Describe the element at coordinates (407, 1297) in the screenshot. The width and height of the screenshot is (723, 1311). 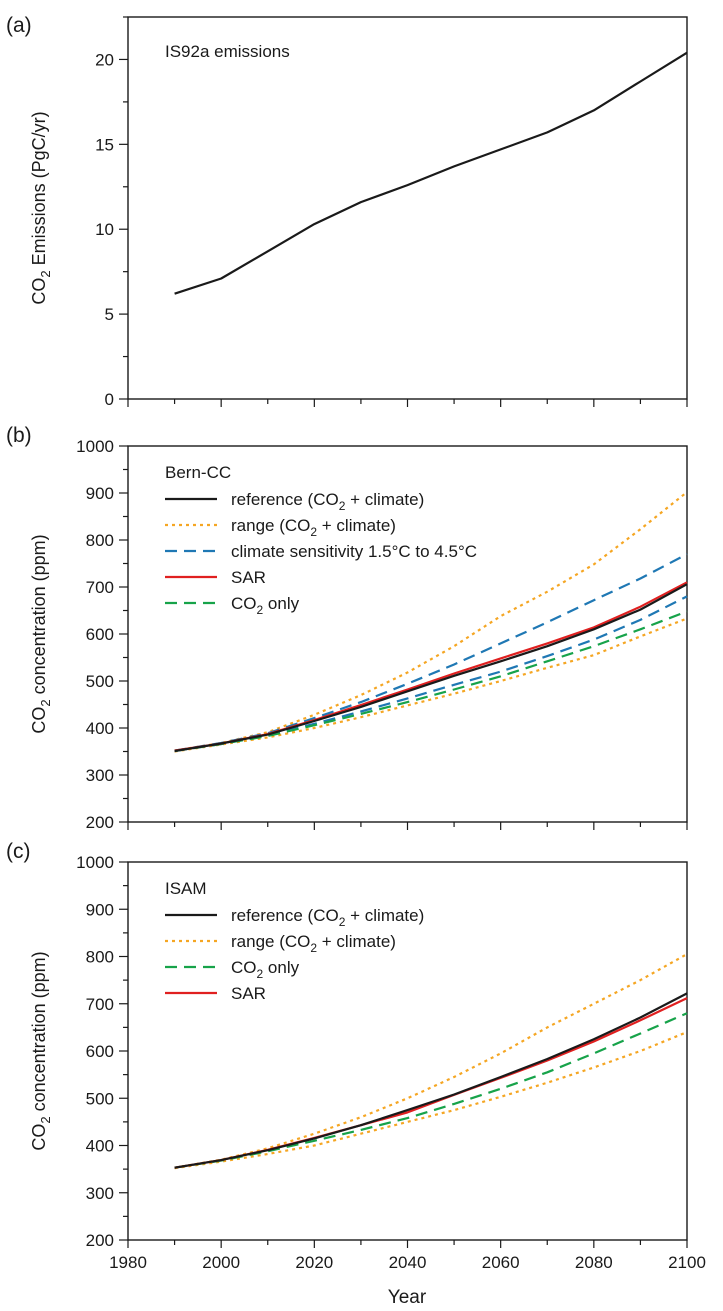
I see `x-axis-label: Year` at that location.